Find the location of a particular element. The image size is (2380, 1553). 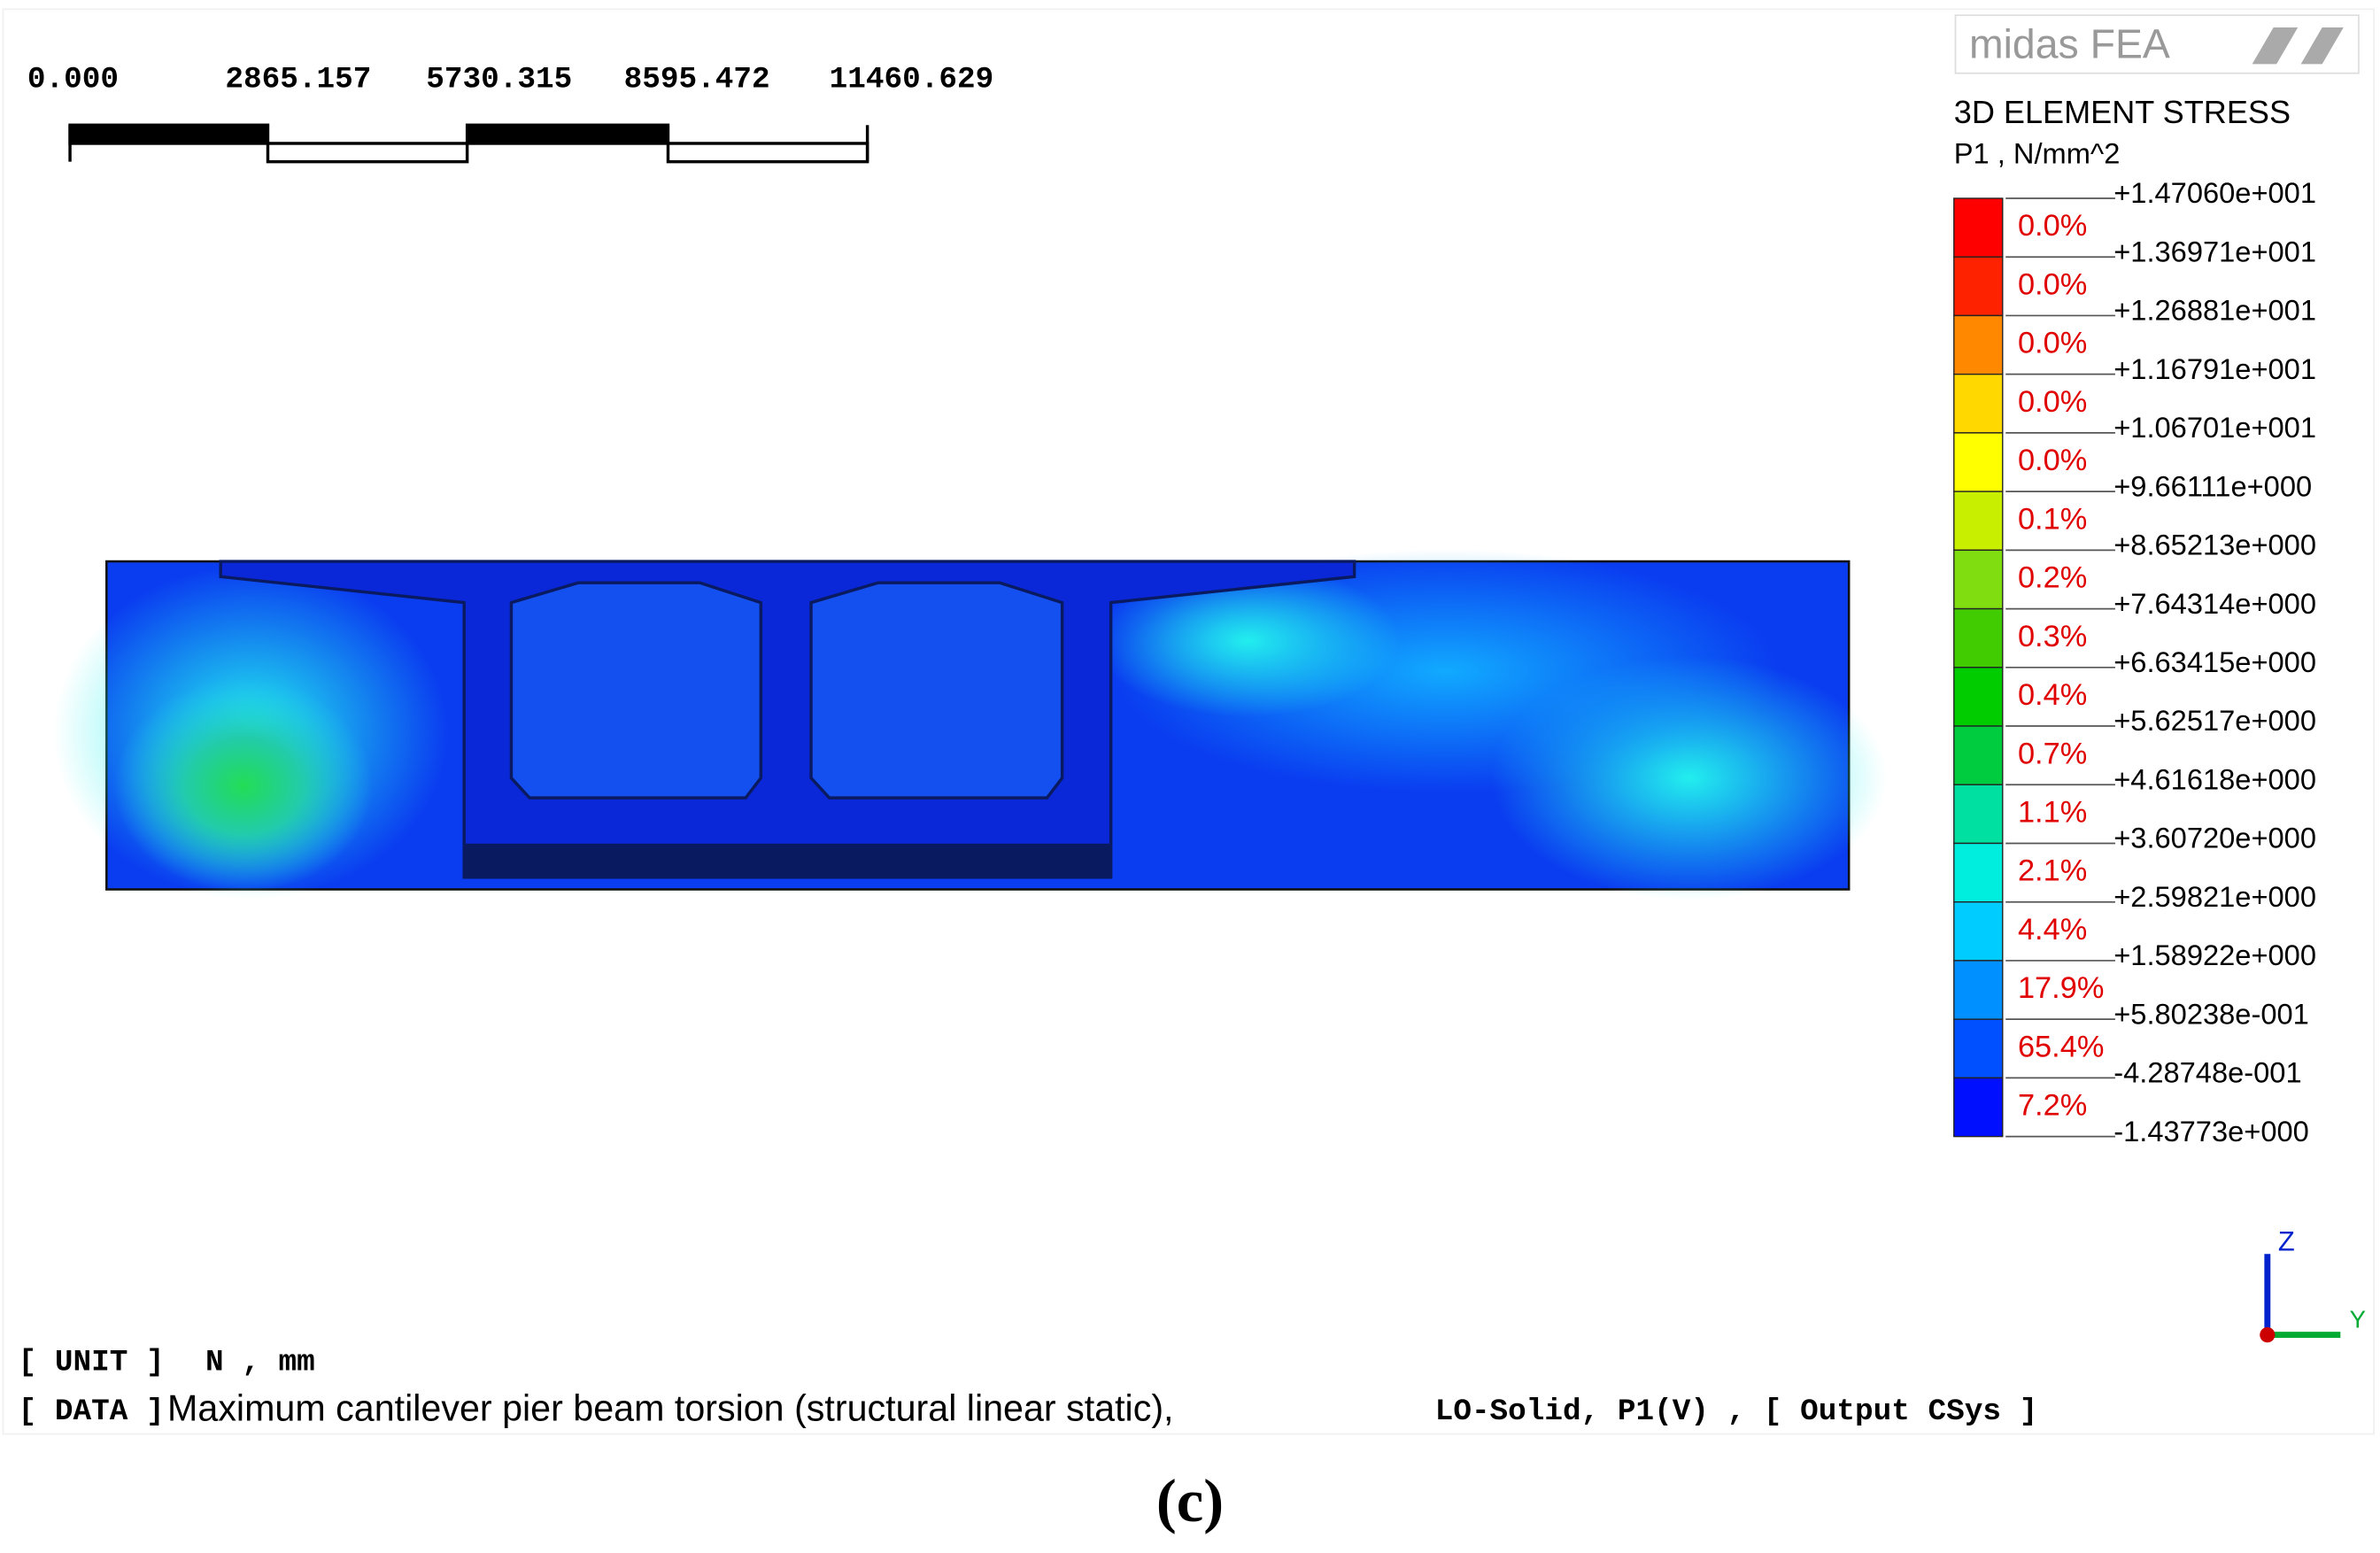

legend-percent: 0.7% is located at coordinates (2052, 753).